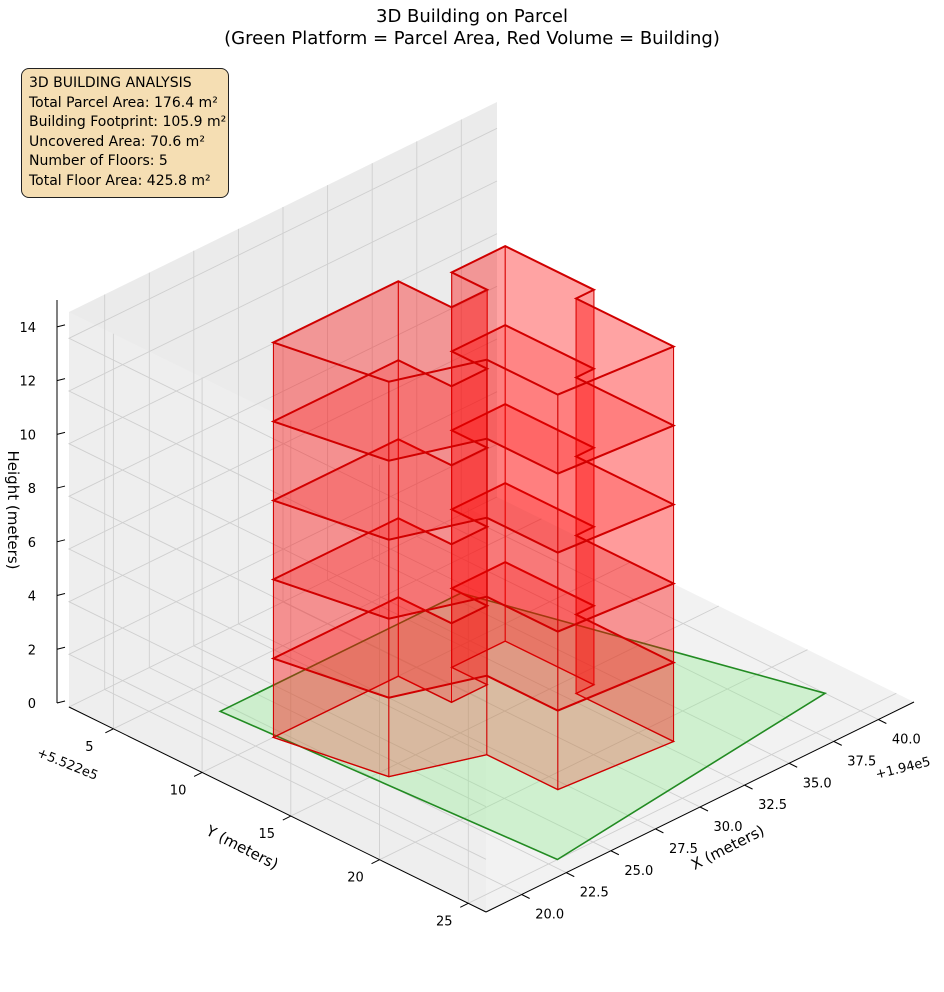 This screenshot has width=944, height=992. What do you see at coordinates (117, 141) in the screenshot?
I see `info-line-uncovered: Uncovered Area: 70.6 m²` at bounding box center [117, 141].